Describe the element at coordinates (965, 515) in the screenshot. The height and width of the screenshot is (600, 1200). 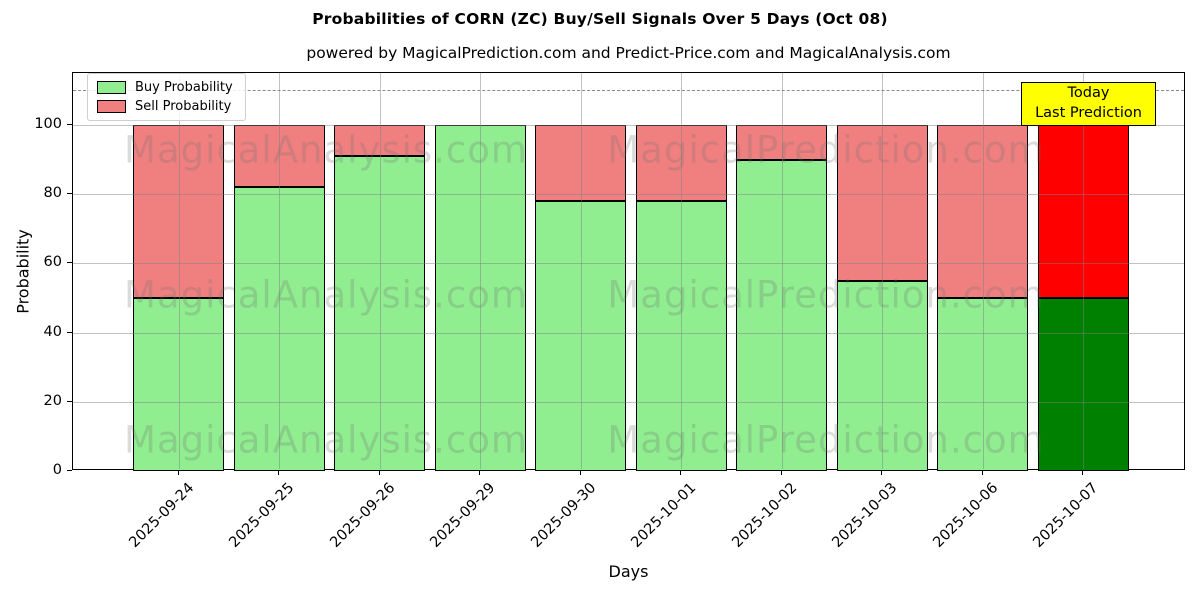
I see `x-tick-label: 2025-10-06` at that location.